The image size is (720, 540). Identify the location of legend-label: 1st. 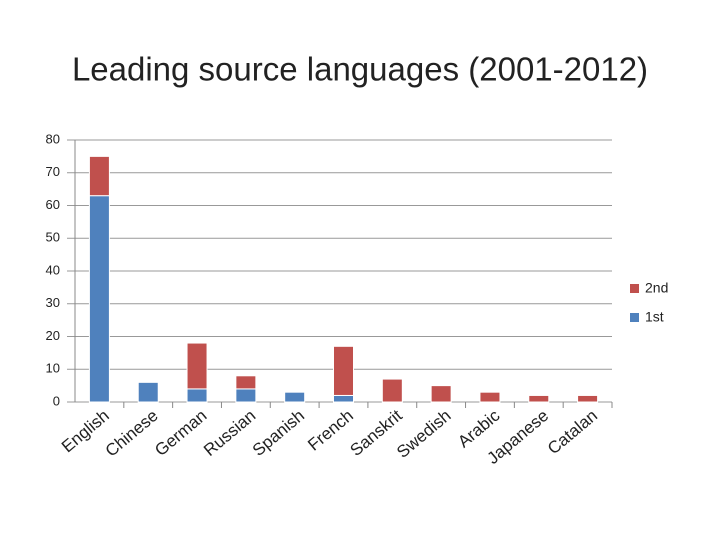
(654, 317).